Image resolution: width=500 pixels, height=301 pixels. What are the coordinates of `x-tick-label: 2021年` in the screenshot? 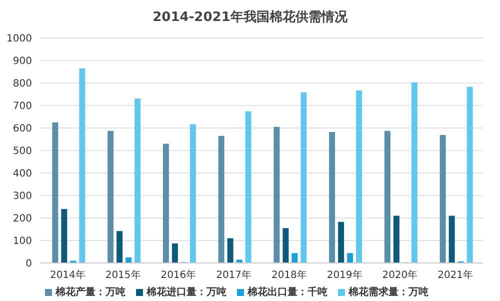 It's located at (456, 275).